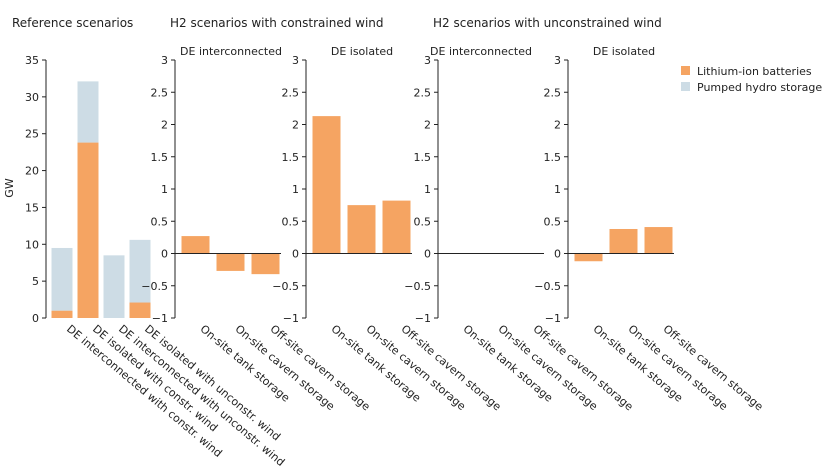 This screenshot has width=830, height=475. What do you see at coordinates (32, 134) in the screenshot?
I see `y-tick-label: 25` at bounding box center [32, 134].